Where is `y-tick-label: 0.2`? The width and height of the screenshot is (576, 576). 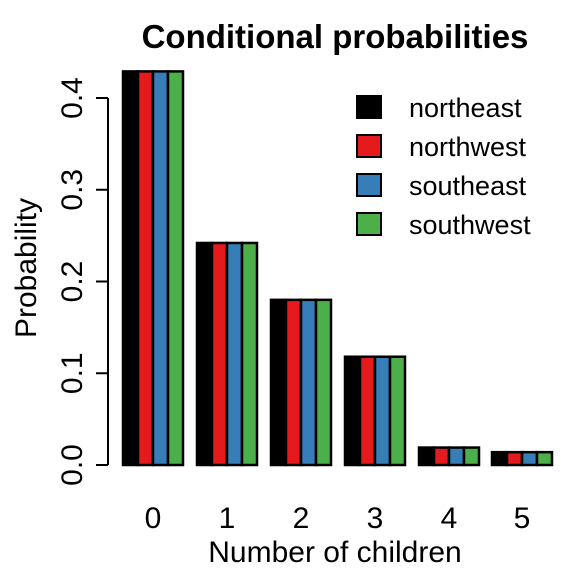
y-tick-label: 0.2 is located at coordinates (72, 282).